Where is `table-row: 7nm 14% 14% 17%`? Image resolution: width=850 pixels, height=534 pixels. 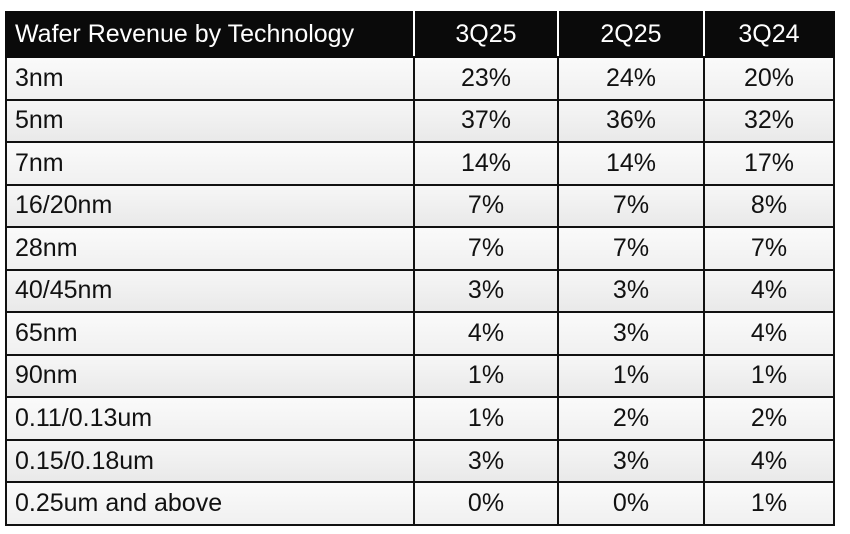 table-row: 7nm 14% 14% 17% is located at coordinates (420, 163).